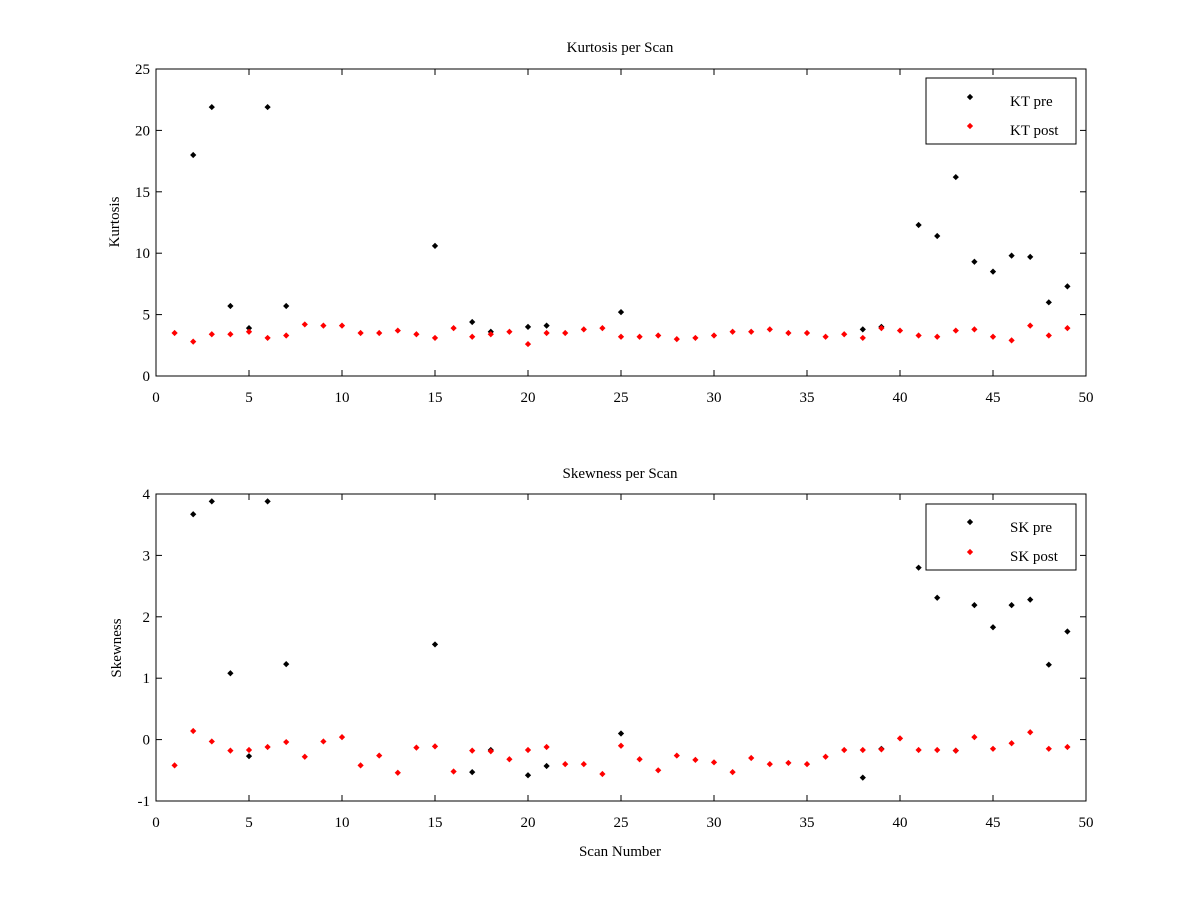  What do you see at coordinates (142, 254) in the screenshot?
I see `kurtosis-y-tick-label: 10` at bounding box center [142, 254].